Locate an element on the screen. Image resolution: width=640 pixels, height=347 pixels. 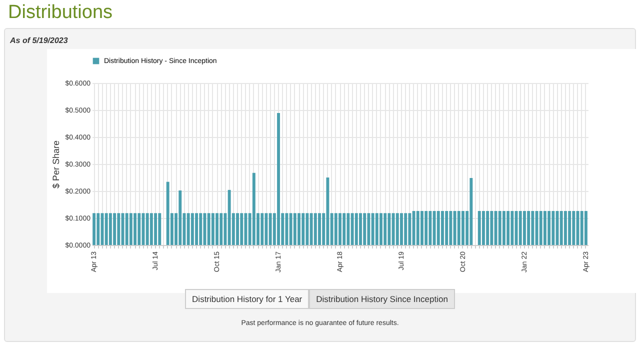
y-axis-title: $ Per Share is located at coordinates (56, 164).